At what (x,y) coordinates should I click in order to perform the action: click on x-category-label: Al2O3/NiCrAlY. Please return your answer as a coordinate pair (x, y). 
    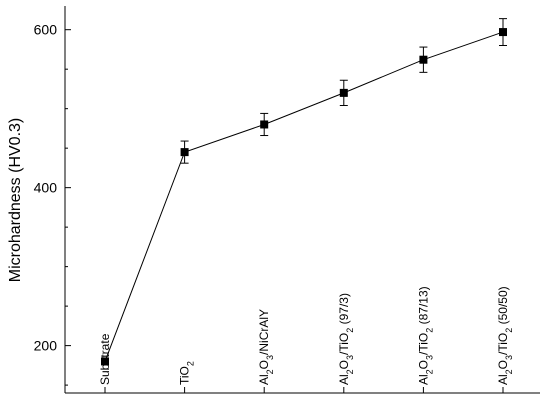
    Looking at the image, I should click on (266, 347).